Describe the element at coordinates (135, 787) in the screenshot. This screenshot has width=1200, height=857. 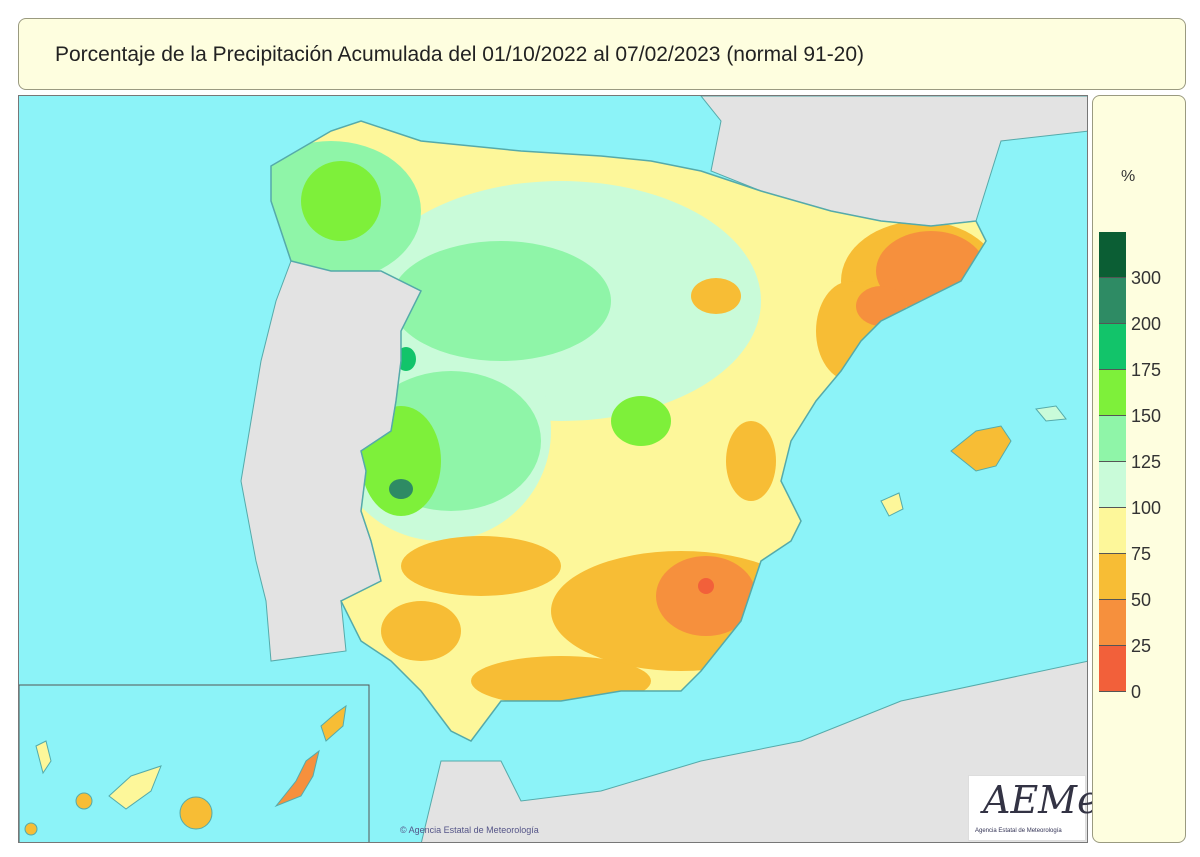
I see `tenerife` at that location.